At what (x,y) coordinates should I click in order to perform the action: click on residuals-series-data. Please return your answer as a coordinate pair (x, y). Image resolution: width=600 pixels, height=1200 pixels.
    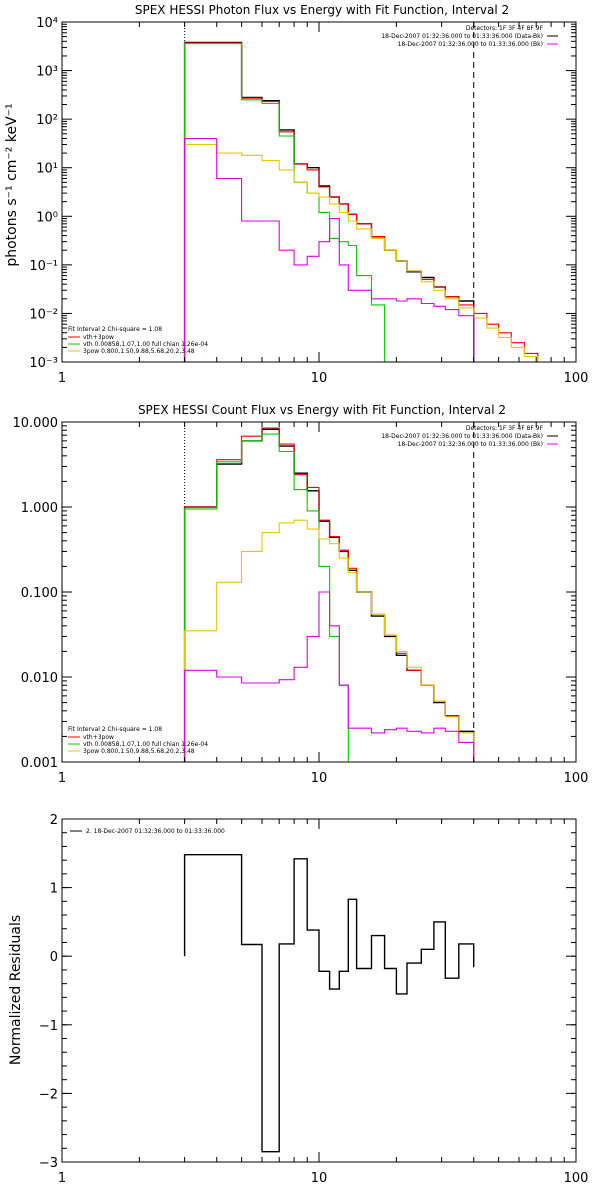
    Looking at the image, I should click on (329, 1003).